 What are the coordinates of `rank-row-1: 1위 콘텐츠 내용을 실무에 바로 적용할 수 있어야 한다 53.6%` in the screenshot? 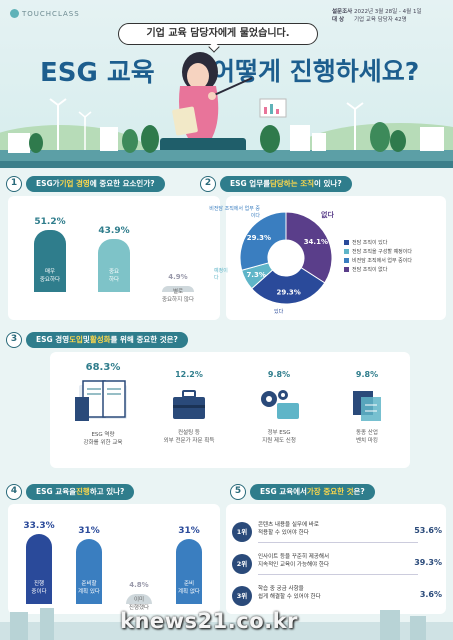 It's located at (338, 532).